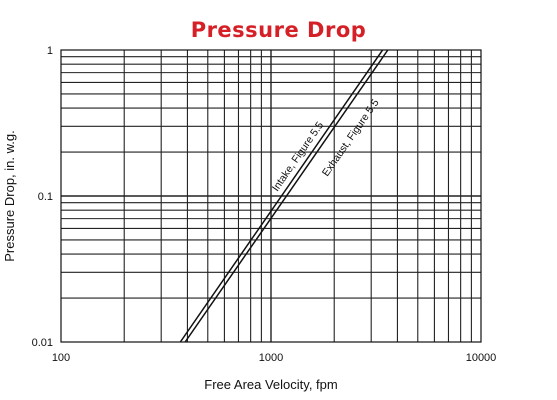 The width and height of the screenshot is (557, 400). Describe the element at coordinates (42, 343) in the screenshot. I see `y-tick-label: 0.01` at that location.